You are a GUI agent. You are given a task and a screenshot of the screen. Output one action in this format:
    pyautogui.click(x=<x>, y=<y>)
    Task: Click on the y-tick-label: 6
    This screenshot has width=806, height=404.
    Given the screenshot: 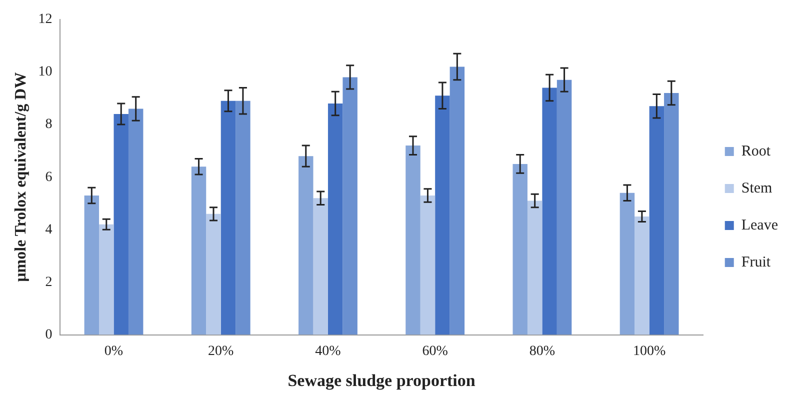 What is the action you would take?
    pyautogui.click(x=48, y=177)
    